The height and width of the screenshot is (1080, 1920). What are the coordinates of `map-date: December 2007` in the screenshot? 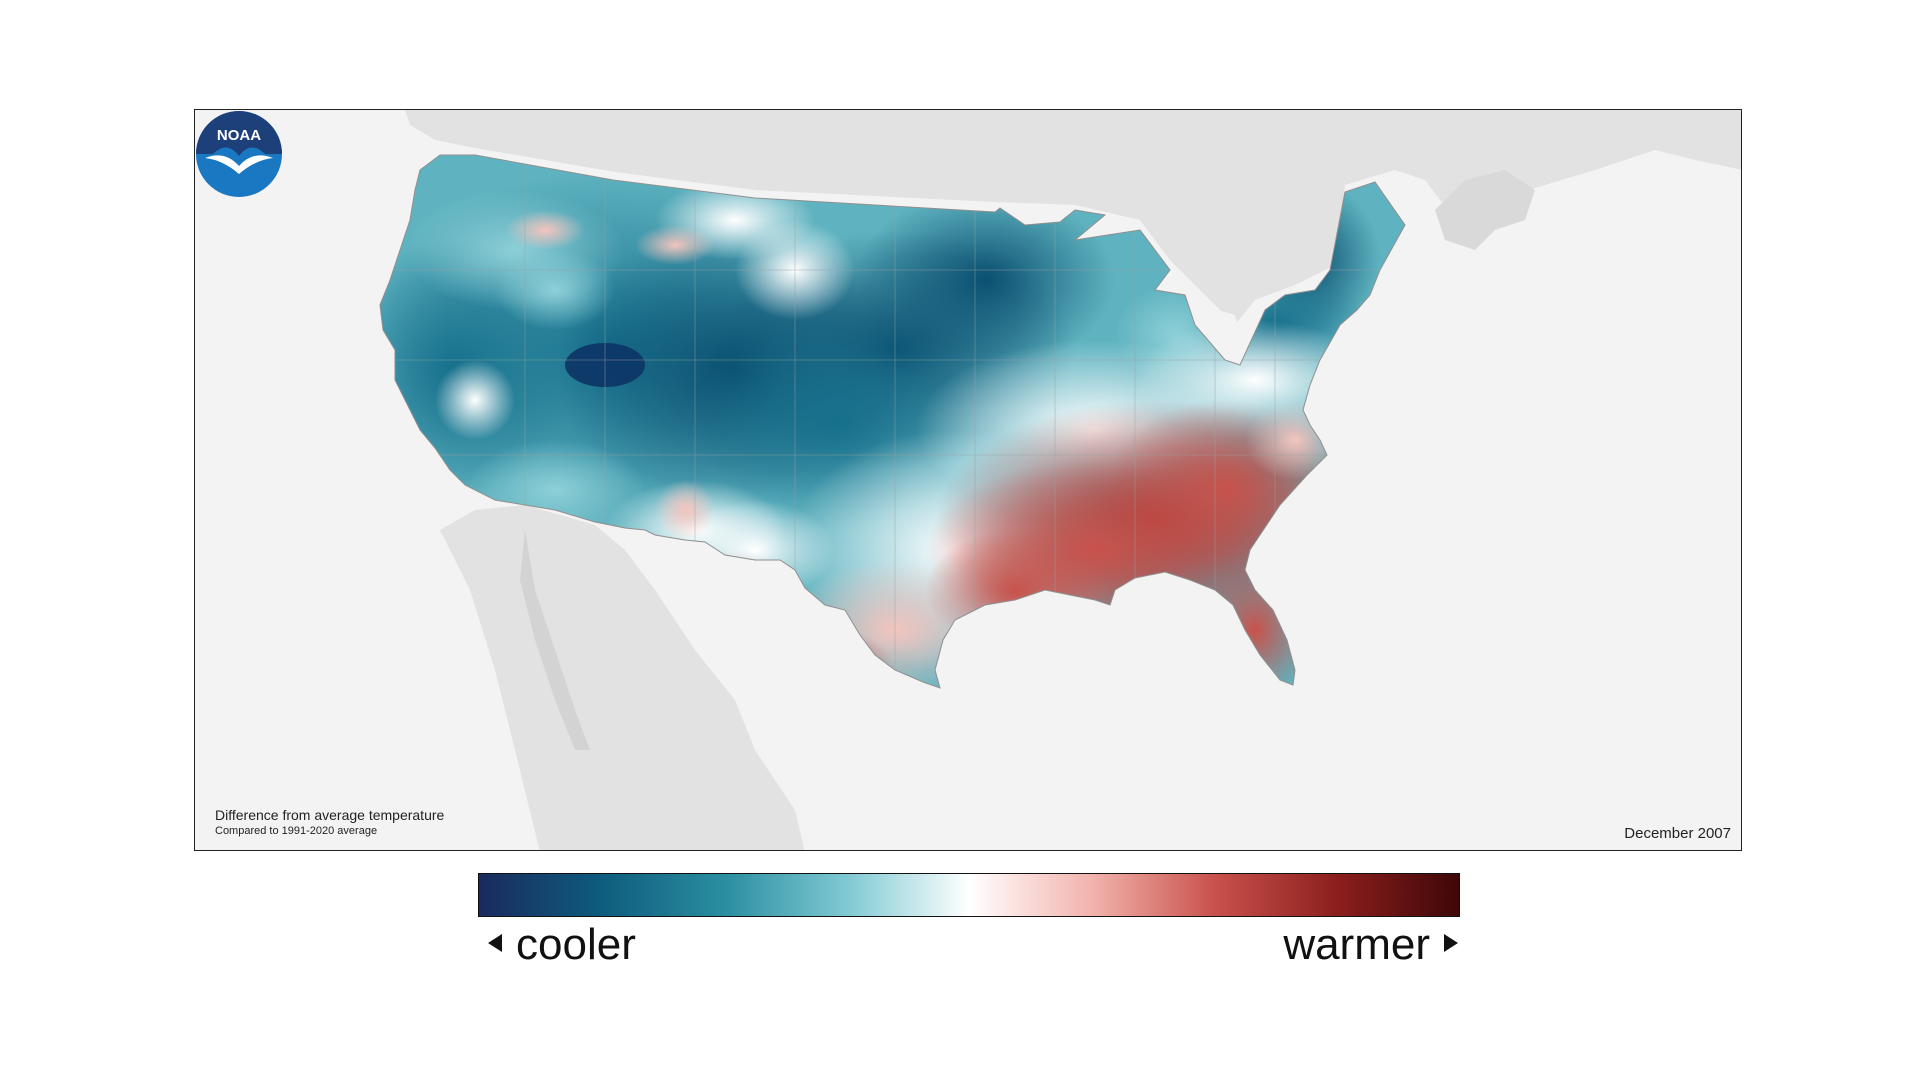 It's located at (1677, 833).